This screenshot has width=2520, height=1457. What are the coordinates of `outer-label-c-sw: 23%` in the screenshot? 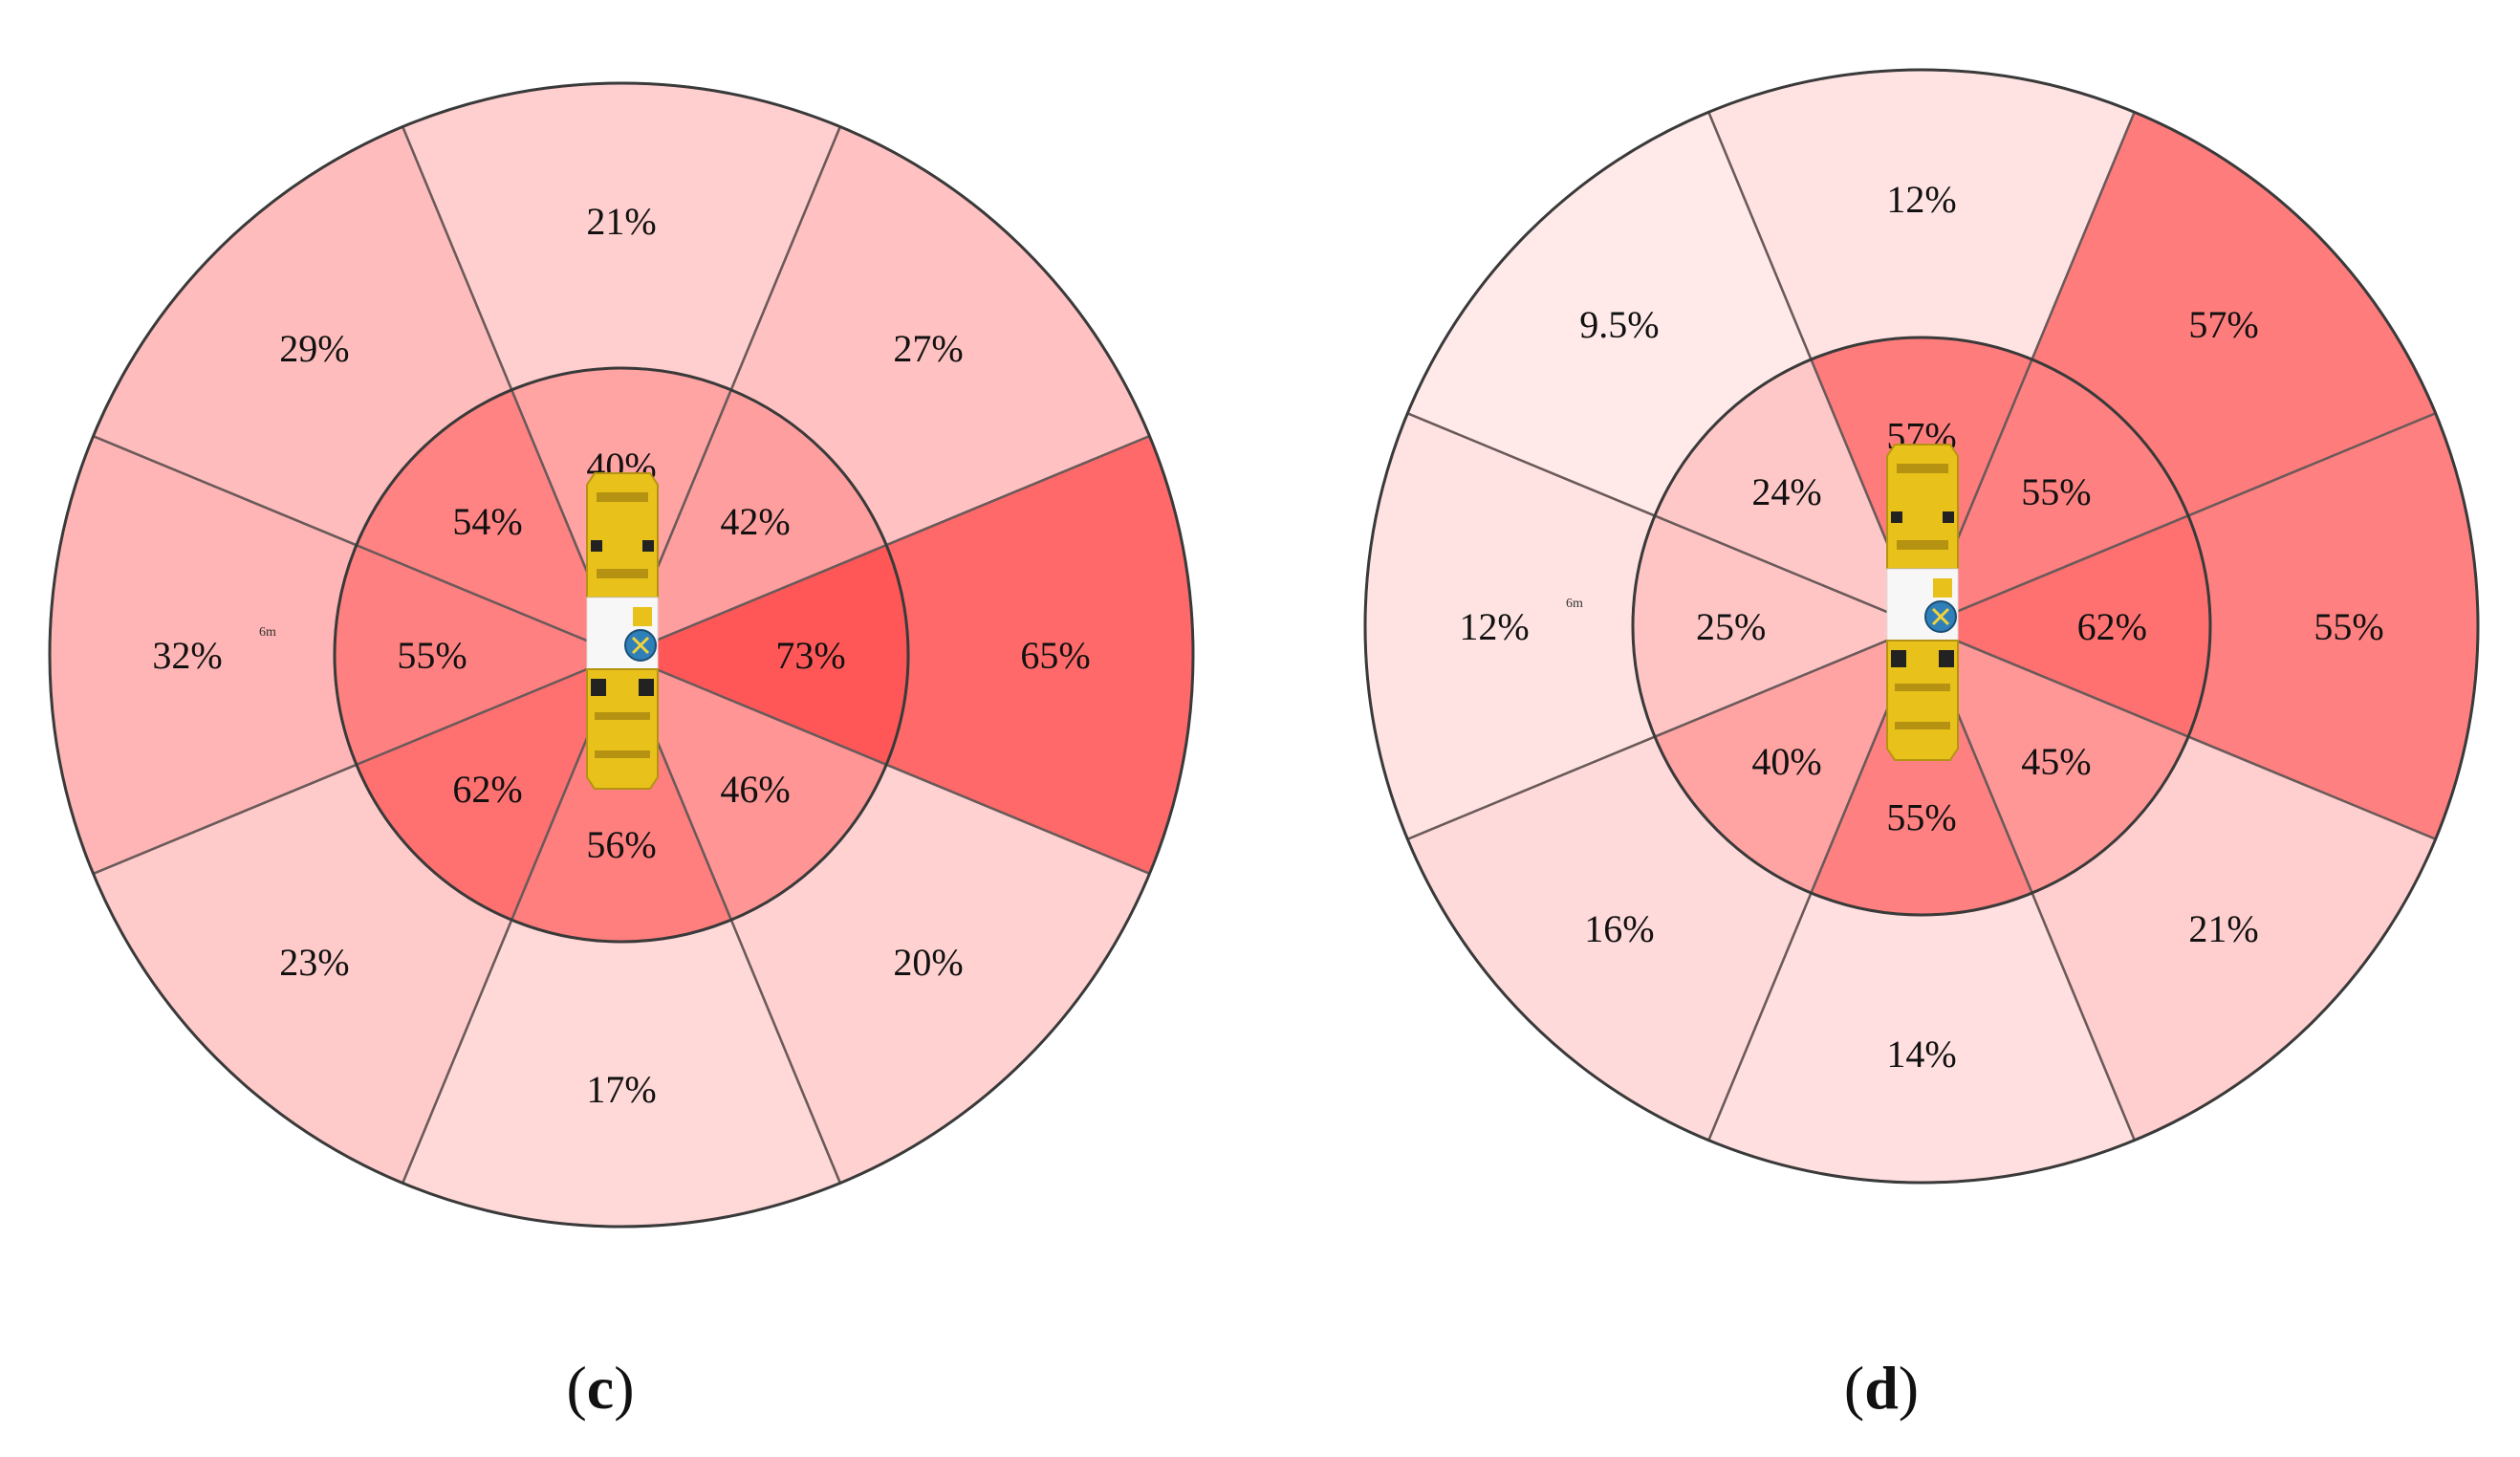 It's located at (314, 962).